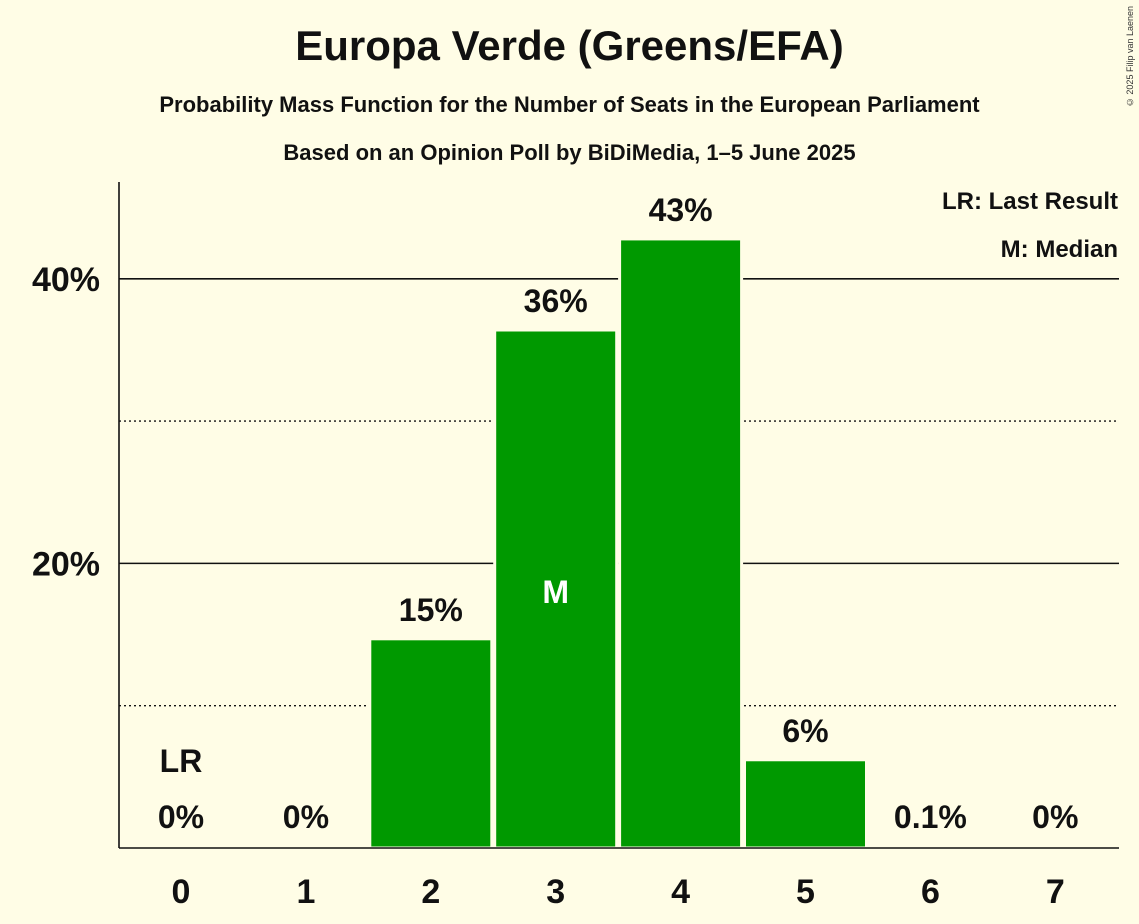 This screenshot has width=1139, height=924. Describe the element at coordinates (181, 761) in the screenshot. I see `last-result-marker: LR` at that location.